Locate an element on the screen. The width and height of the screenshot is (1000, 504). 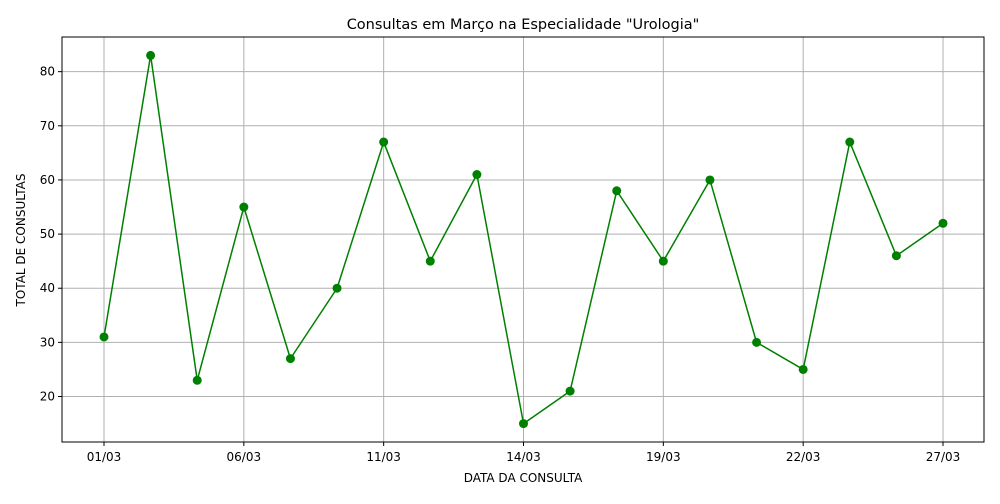
x-tick-label: 14/03 is located at coordinates (523, 457).